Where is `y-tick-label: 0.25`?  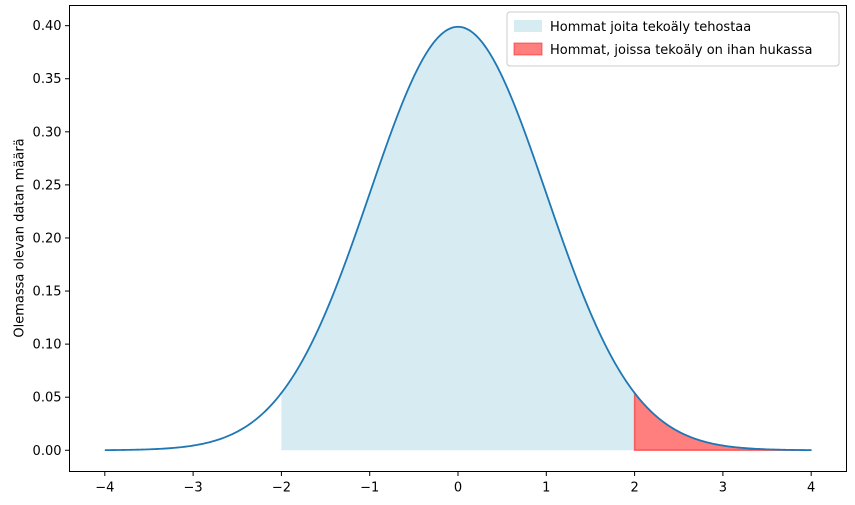 y-tick-label: 0.25 is located at coordinates (47, 185).